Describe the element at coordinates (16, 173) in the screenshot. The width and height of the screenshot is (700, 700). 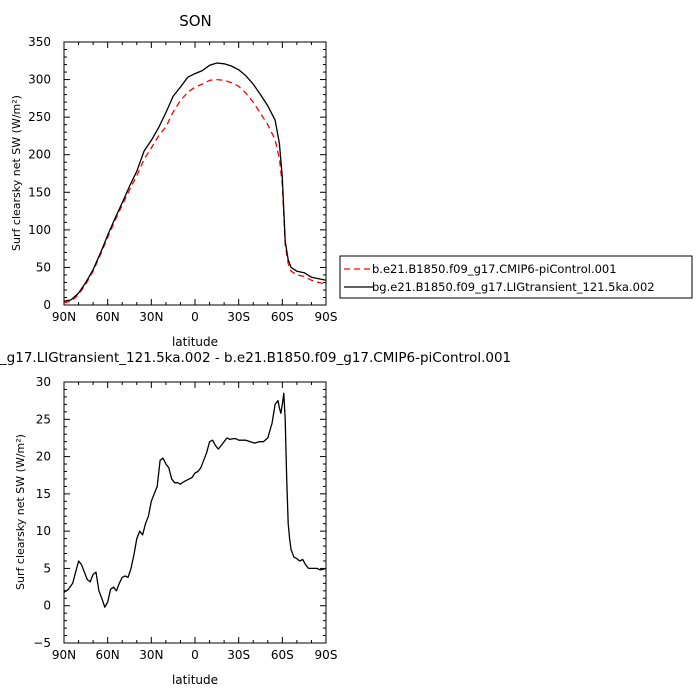
I see `top-y-axis-label: Surf clearsky net SW (W/m²)` at that location.